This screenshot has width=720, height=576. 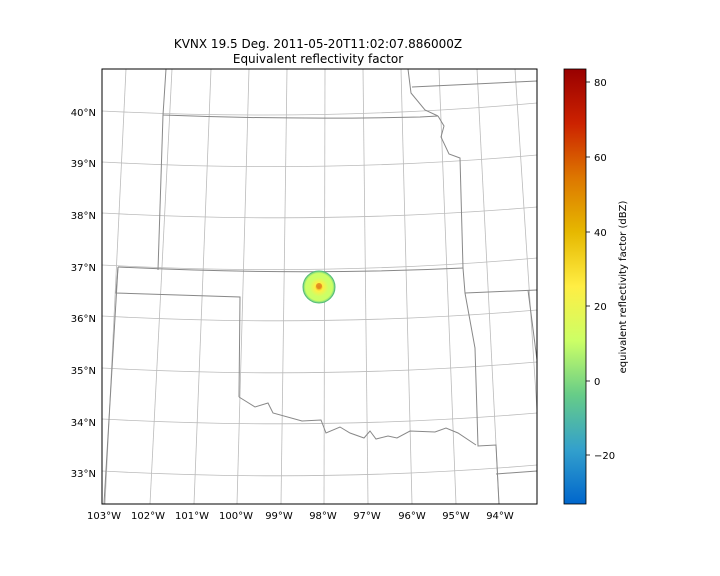 I want to click on y-tick-label: 35°N, so click(x=83, y=371).